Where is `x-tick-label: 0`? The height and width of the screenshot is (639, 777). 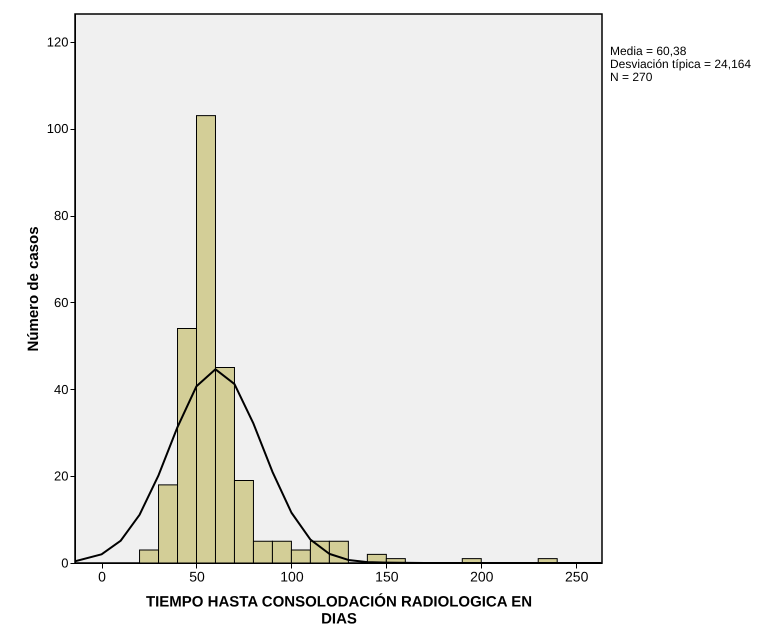 x-tick-label: 0 is located at coordinates (102, 576).